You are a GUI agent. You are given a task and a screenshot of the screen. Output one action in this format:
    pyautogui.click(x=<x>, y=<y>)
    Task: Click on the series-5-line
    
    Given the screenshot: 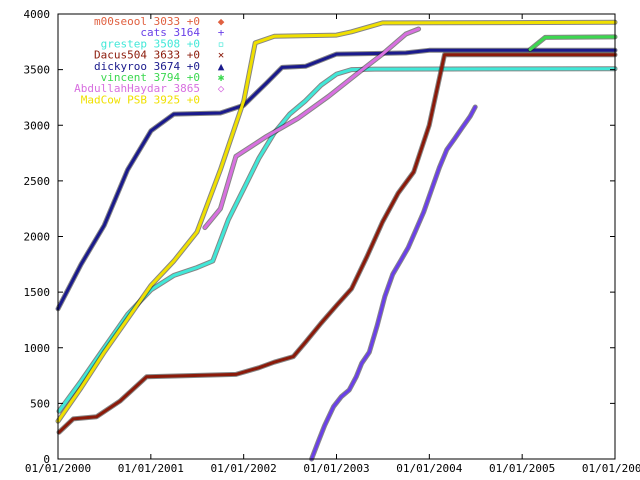 What is the action you would take?
    pyautogui.click(x=572, y=43)
    